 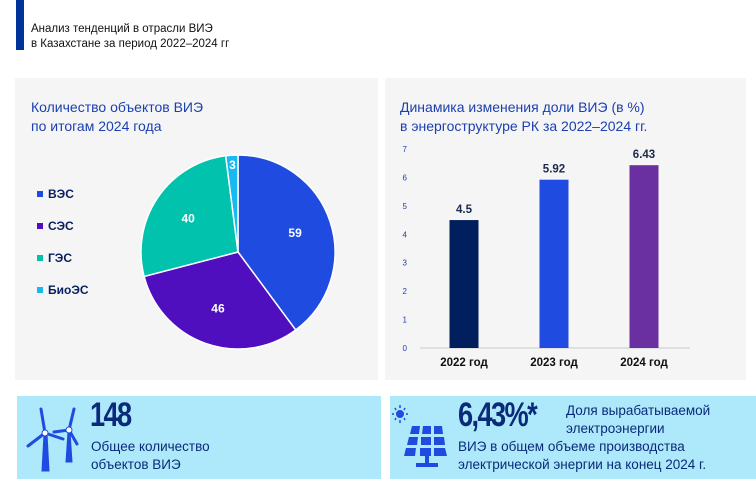 I want to click on legend-item: СЭС, so click(x=63, y=226).